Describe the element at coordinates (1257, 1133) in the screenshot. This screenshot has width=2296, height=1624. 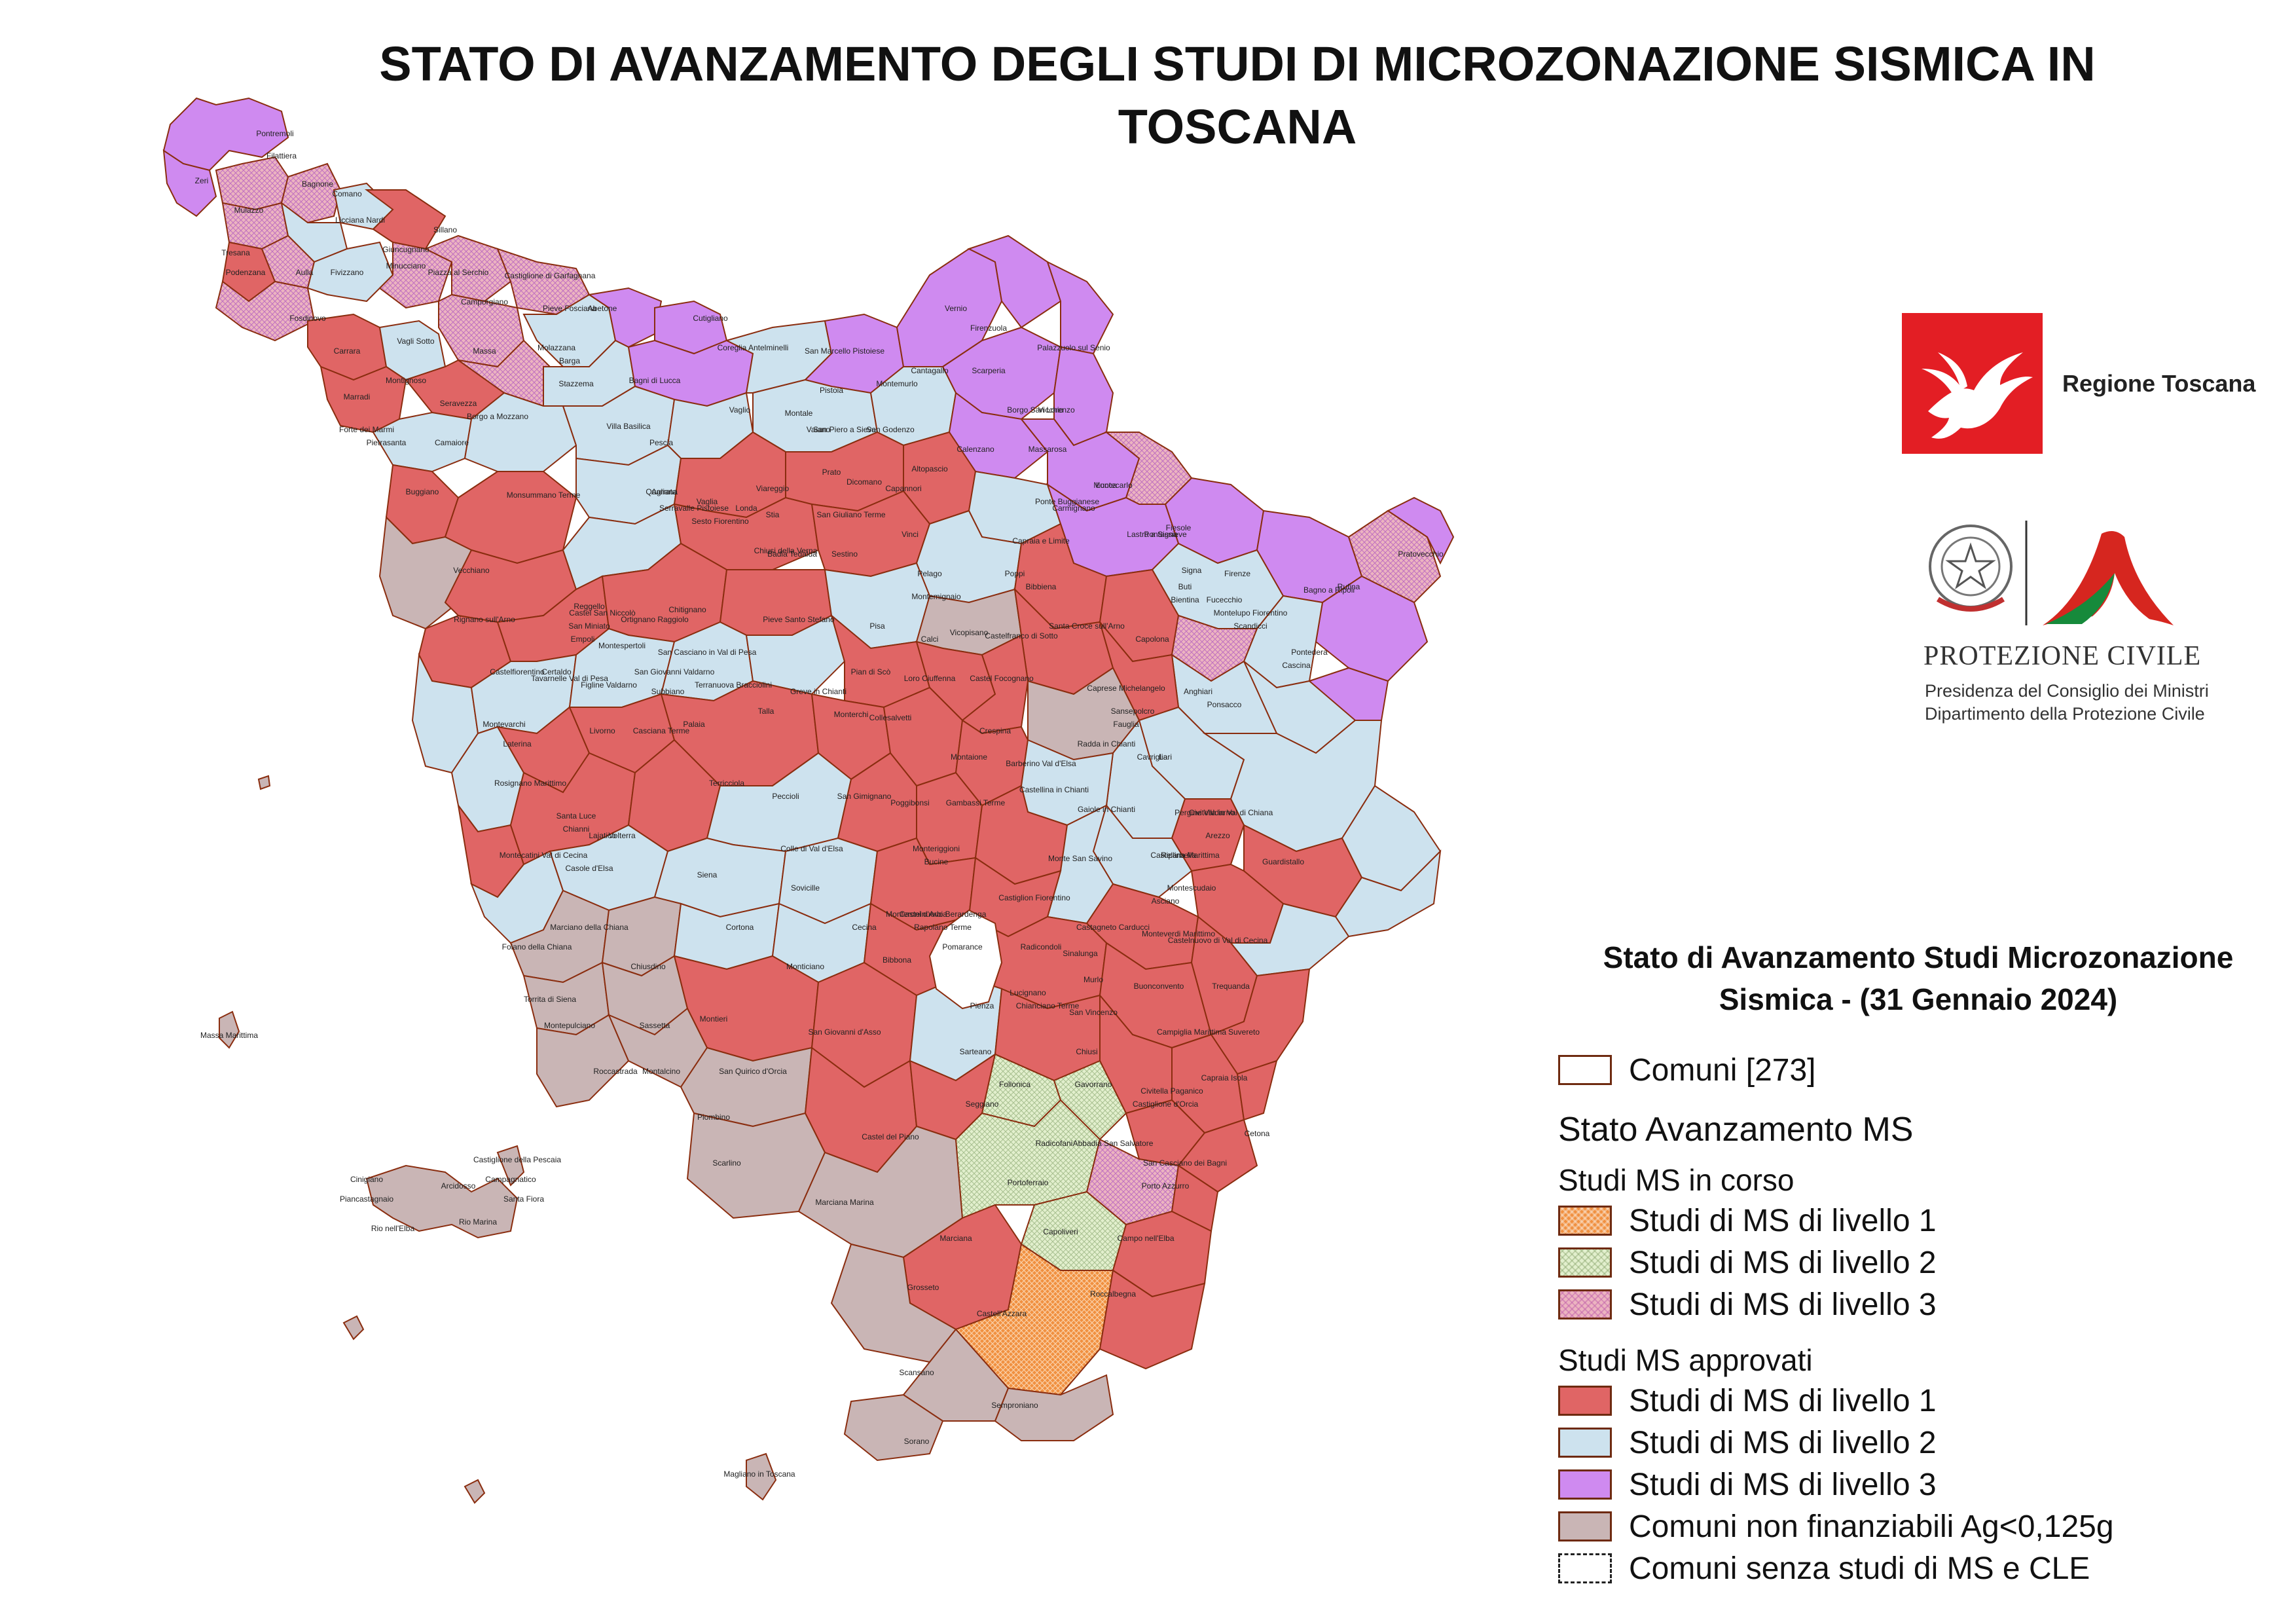
I see `municipality-label: Cetona` at that location.